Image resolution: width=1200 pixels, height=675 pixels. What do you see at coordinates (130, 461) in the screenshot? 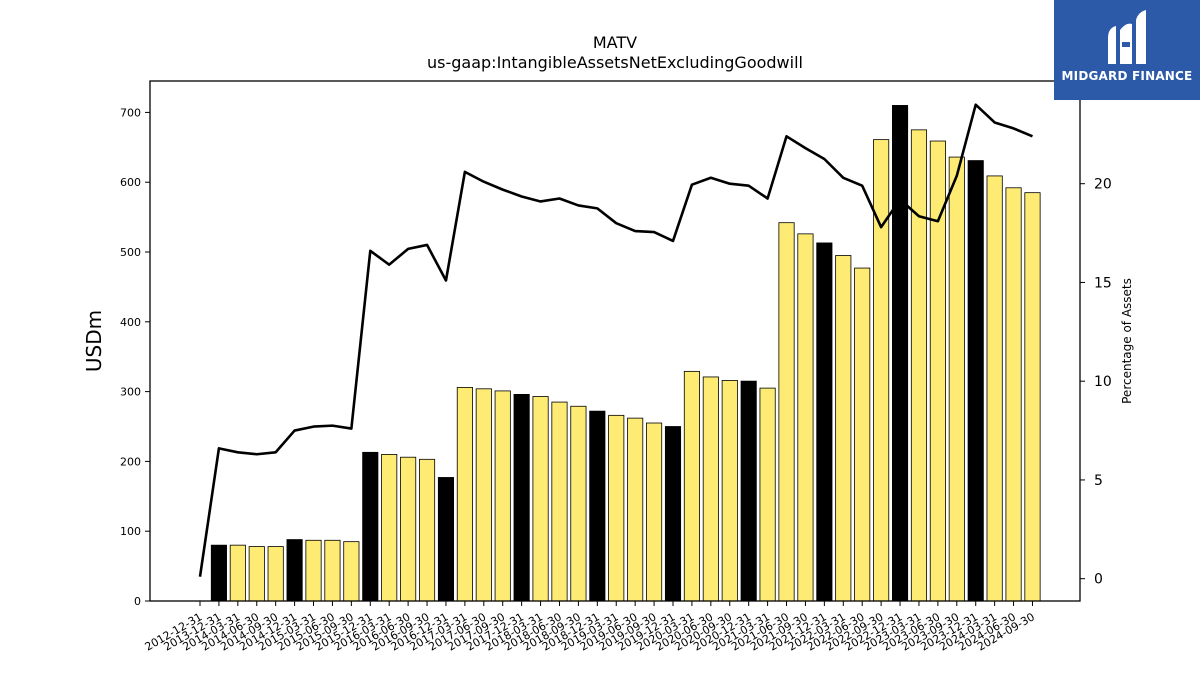
I see `y-left-tick-label-200: 200` at bounding box center [130, 461].